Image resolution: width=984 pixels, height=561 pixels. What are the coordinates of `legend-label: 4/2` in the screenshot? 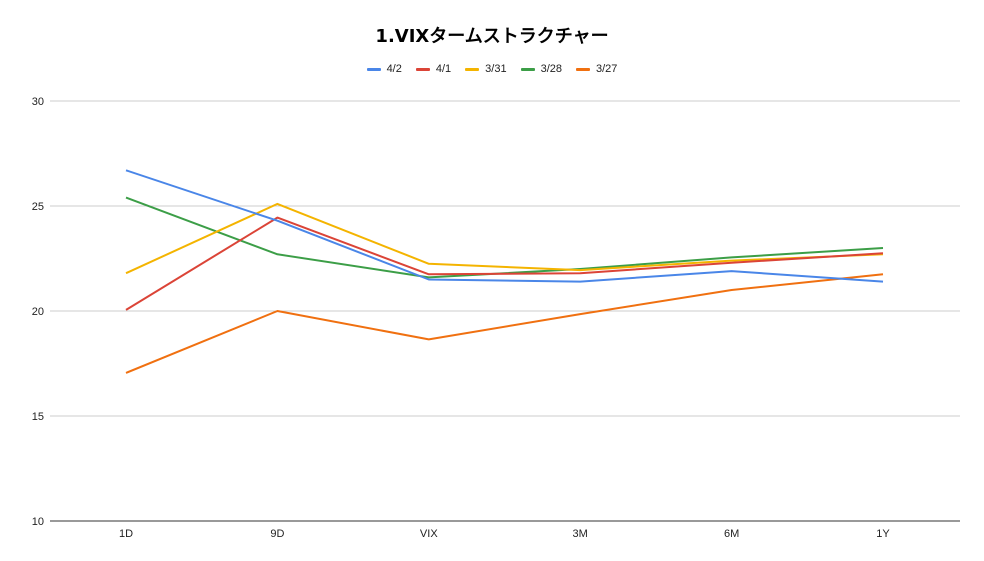 It's located at (394, 69).